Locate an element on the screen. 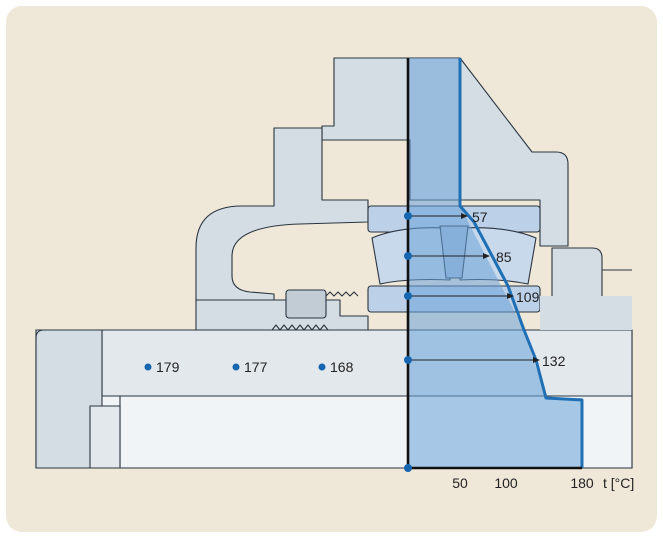 Image resolution: width=663 pixels, height=538 pixels. shaft-temperature-label-168: 168 is located at coordinates (342, 367).